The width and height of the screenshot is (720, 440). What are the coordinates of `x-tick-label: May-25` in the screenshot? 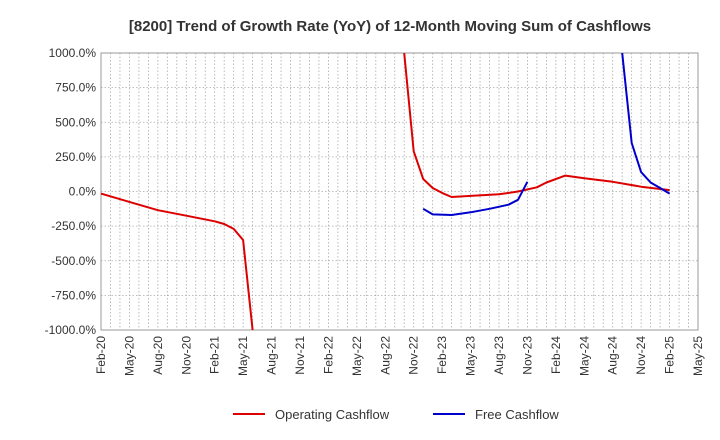 It's located at (698, 356).